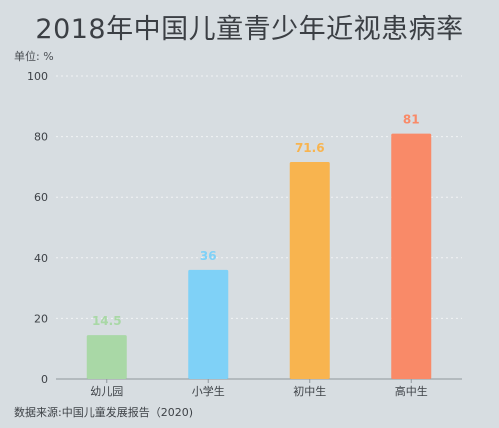  I want to click on y-tick-label: 60, so click(41, 197).